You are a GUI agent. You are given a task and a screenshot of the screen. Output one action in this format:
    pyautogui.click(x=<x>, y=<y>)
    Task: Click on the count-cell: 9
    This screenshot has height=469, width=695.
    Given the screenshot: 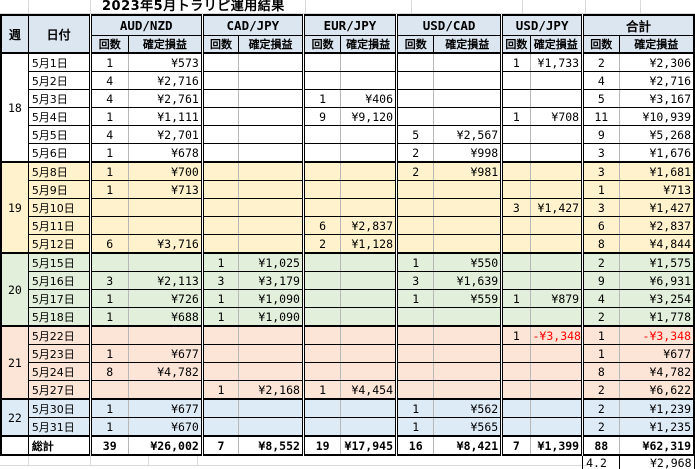 What is the action you would take?
    pyautogui.click(x=600, y=134)
    